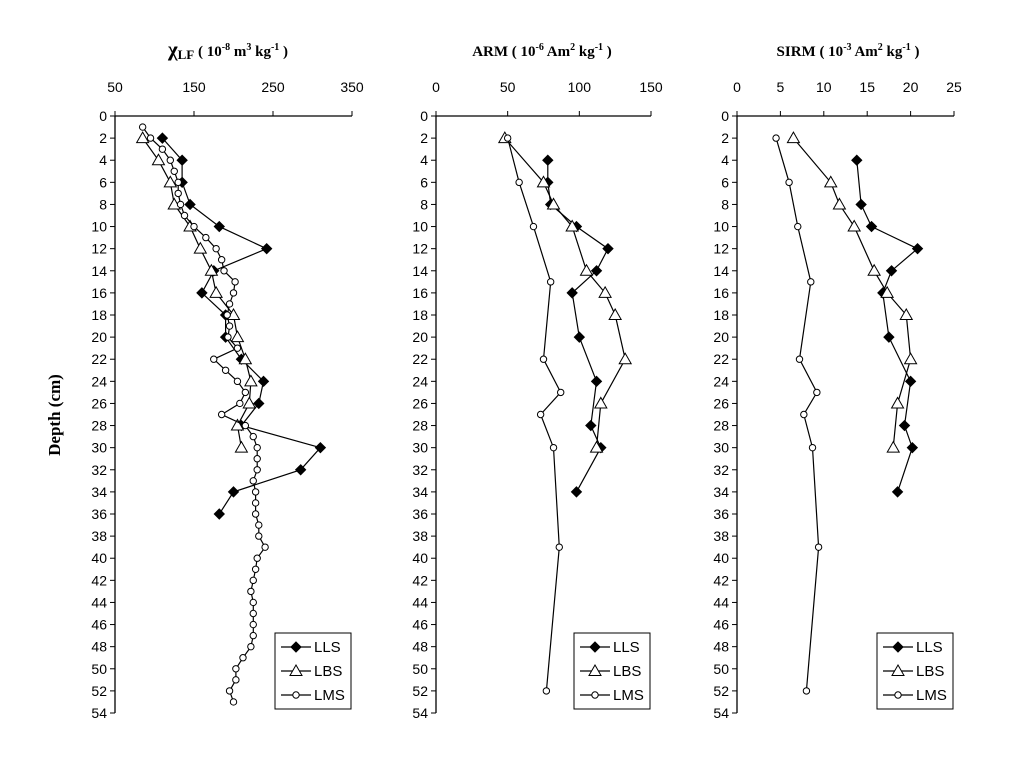  What do you see at coordinates (227, 49) in the screenshot?
I see `panel-title: χLF ( 10-8 m3 kg-1 )` at bounding box center [227, 49].